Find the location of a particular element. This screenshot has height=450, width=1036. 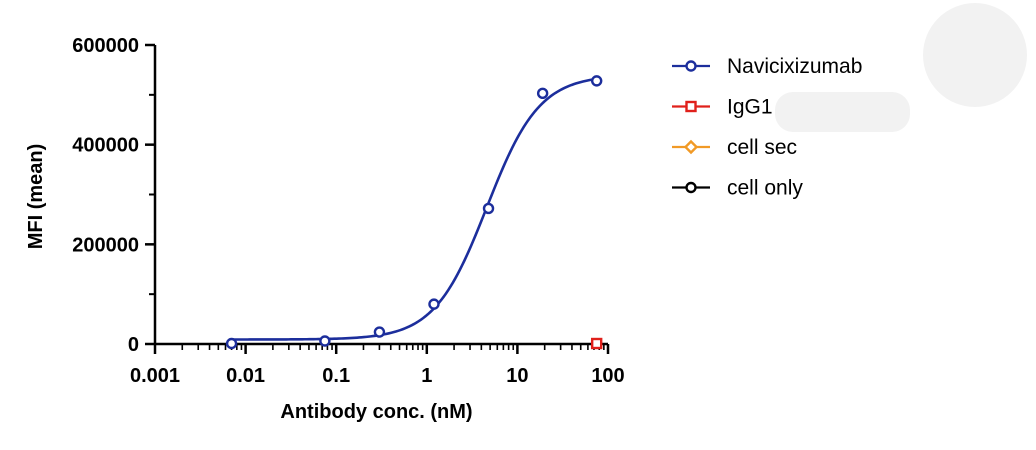

y-tick-label: 400000 is located at coordinates (105, 146).